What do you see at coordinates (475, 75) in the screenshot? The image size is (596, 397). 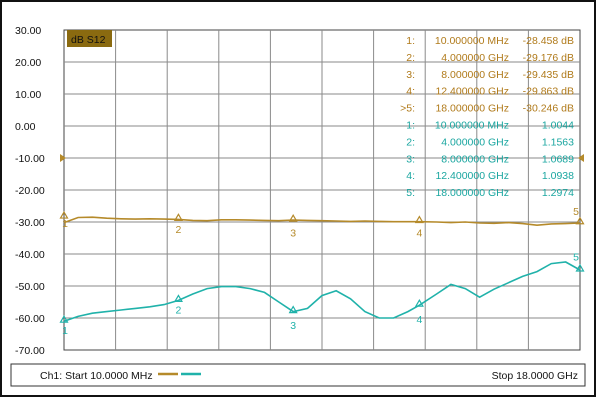 I see `s12-table-frequency: 8.000000 GHz` at bounding box center [475, 75].